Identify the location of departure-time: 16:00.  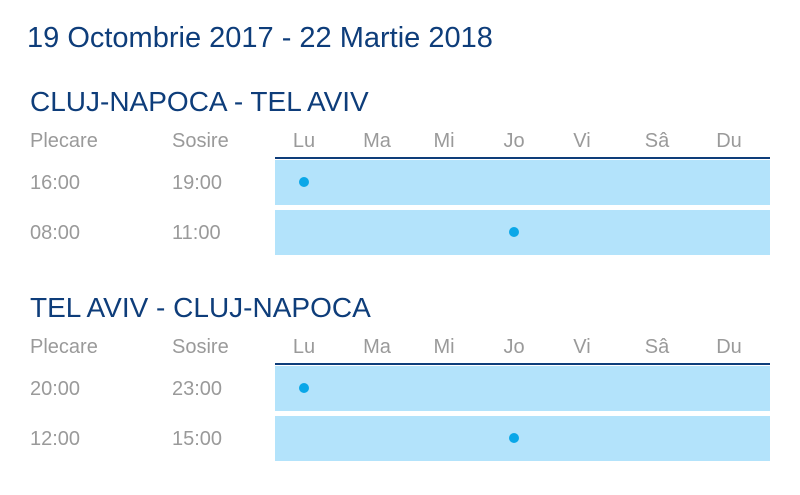
(55, 183).